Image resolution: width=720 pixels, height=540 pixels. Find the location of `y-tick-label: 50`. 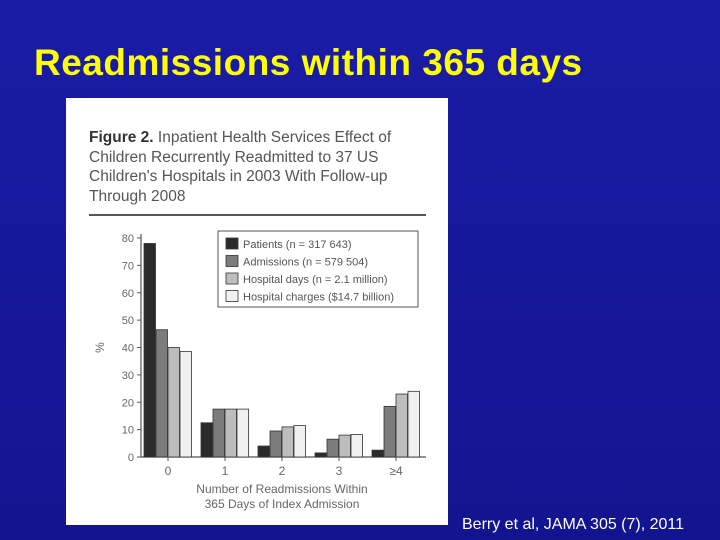

y-tick-label: 50 is located at coordinates (128, 321).